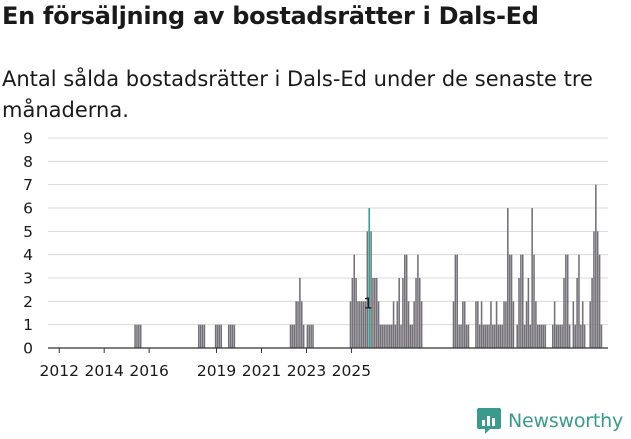 The image size is (631, 439). I want to click on y-tick-label: 7, so click(28, 185).